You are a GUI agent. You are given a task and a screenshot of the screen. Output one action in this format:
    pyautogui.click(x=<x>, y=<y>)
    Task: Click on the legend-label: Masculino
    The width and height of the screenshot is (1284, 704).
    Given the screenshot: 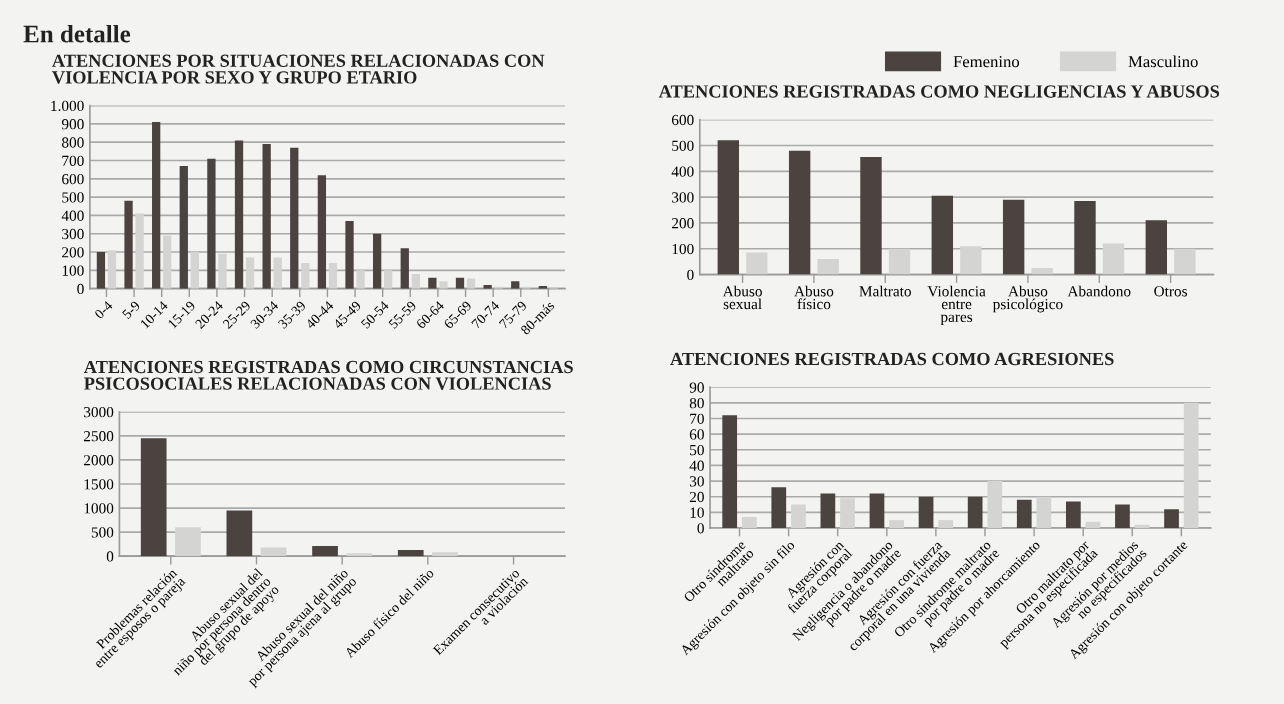 What is the action you would take?
    pyautogui.click(x=1163, y=61)
    